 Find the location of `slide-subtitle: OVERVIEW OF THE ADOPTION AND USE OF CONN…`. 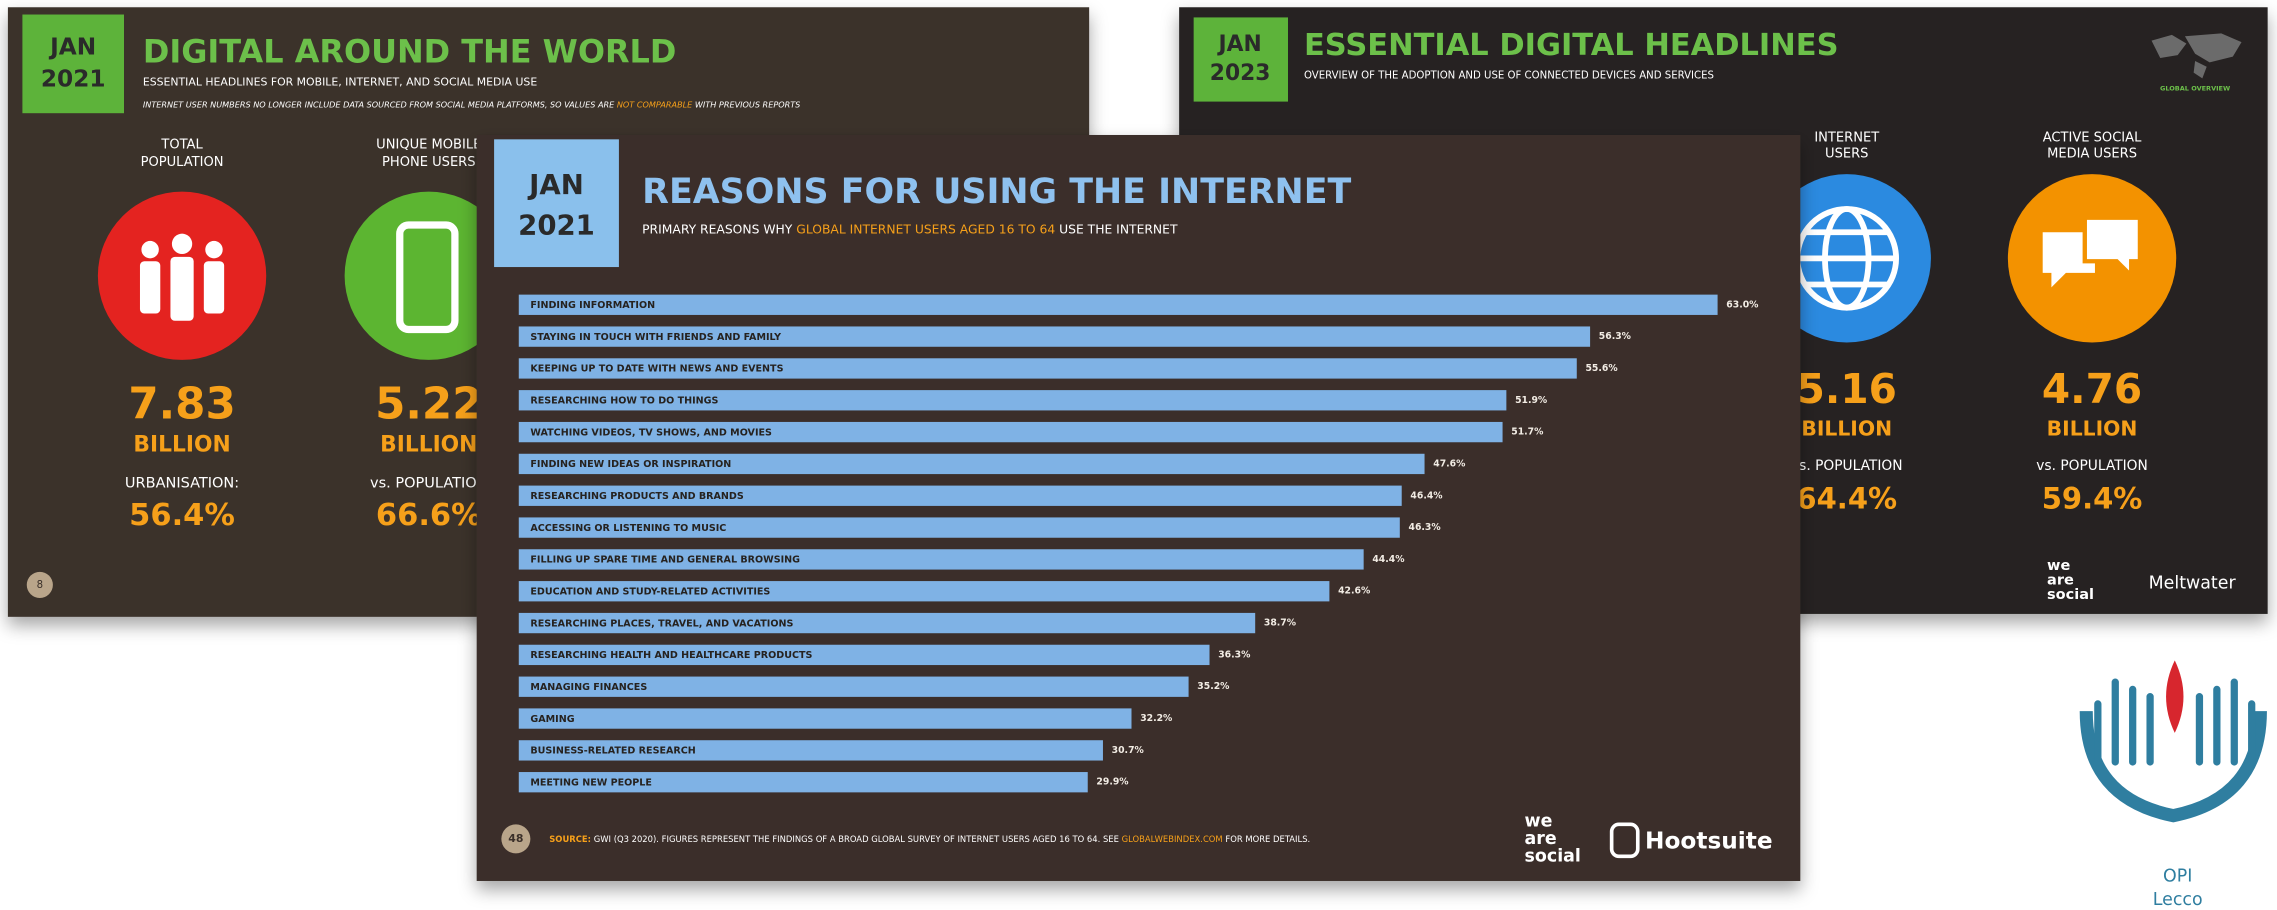

slide-subtitle: OVERVIEW OF THE ADOPTION AND USE OF CONN… is located at coordinates (1509, 75).